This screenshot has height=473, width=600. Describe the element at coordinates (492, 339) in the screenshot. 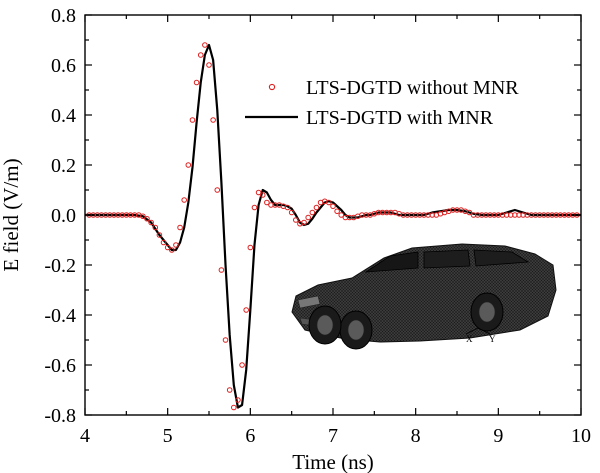

I see `triad-y-label: Y` at that location.